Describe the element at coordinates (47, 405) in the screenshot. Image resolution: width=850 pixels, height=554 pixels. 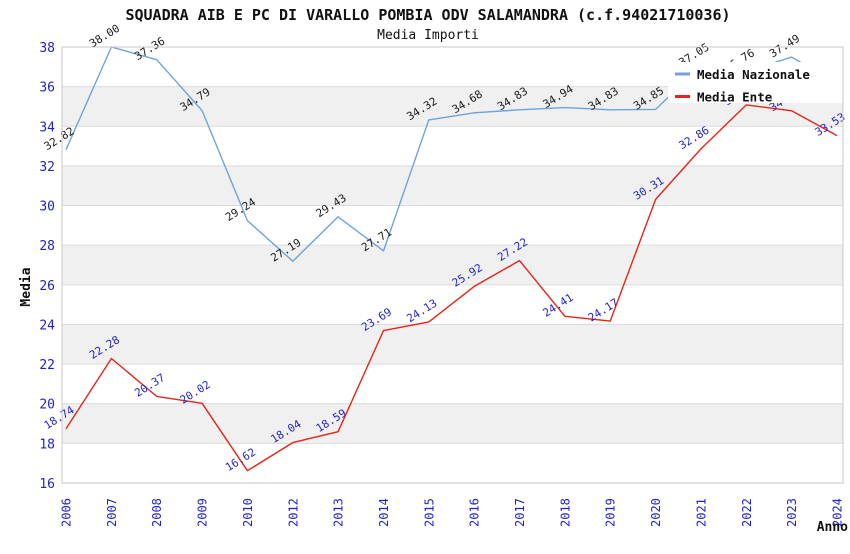
I see `y-tick-label: 20` at that location.